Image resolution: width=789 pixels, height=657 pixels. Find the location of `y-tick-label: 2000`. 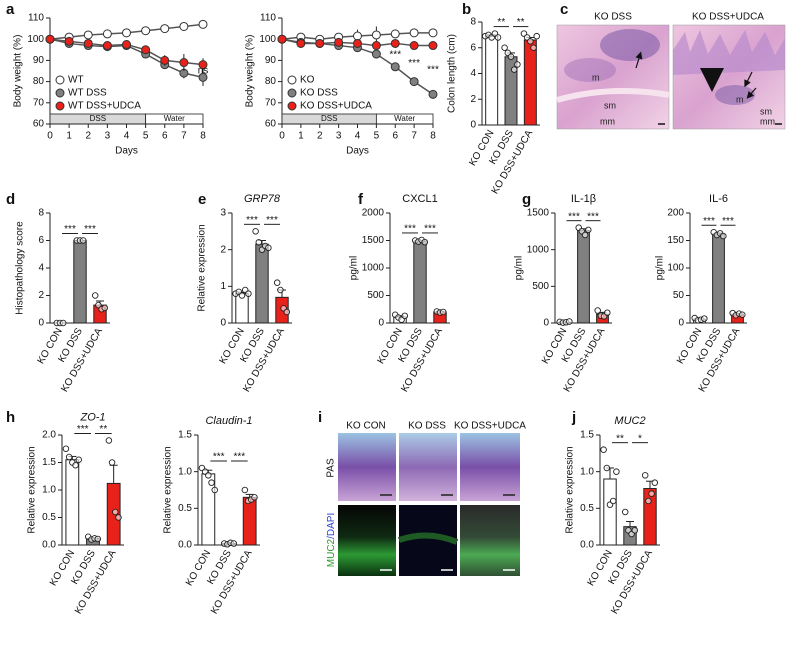

y-tick-label: 2000 is located at coordinates (373, 213).